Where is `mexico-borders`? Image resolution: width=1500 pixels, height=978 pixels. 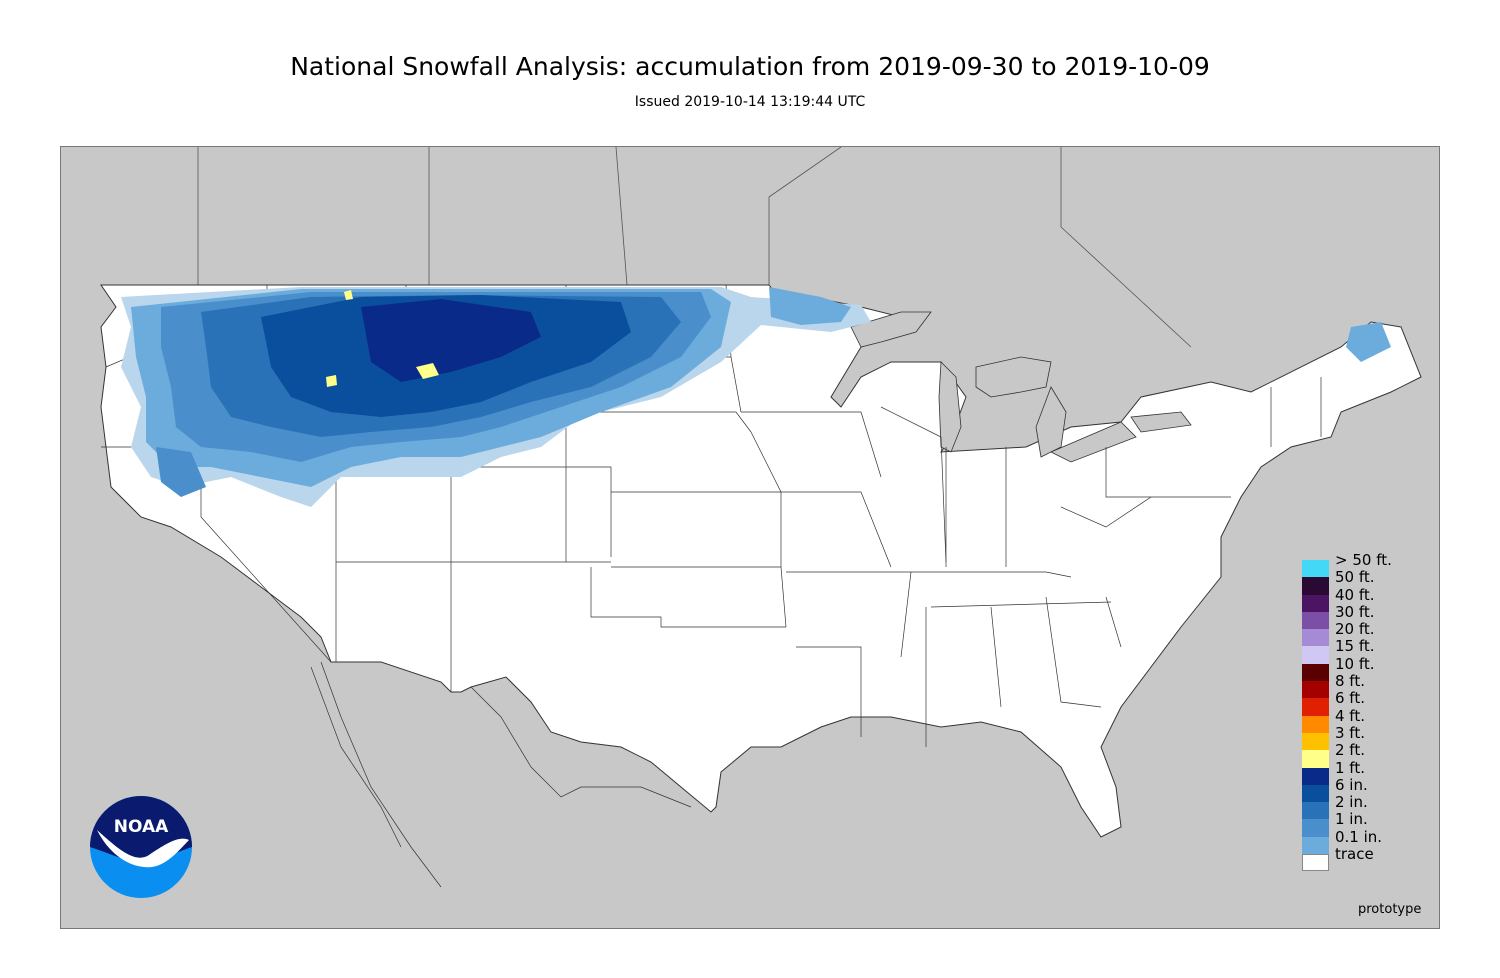
mexico-borders is located at coordinates (501, 774).